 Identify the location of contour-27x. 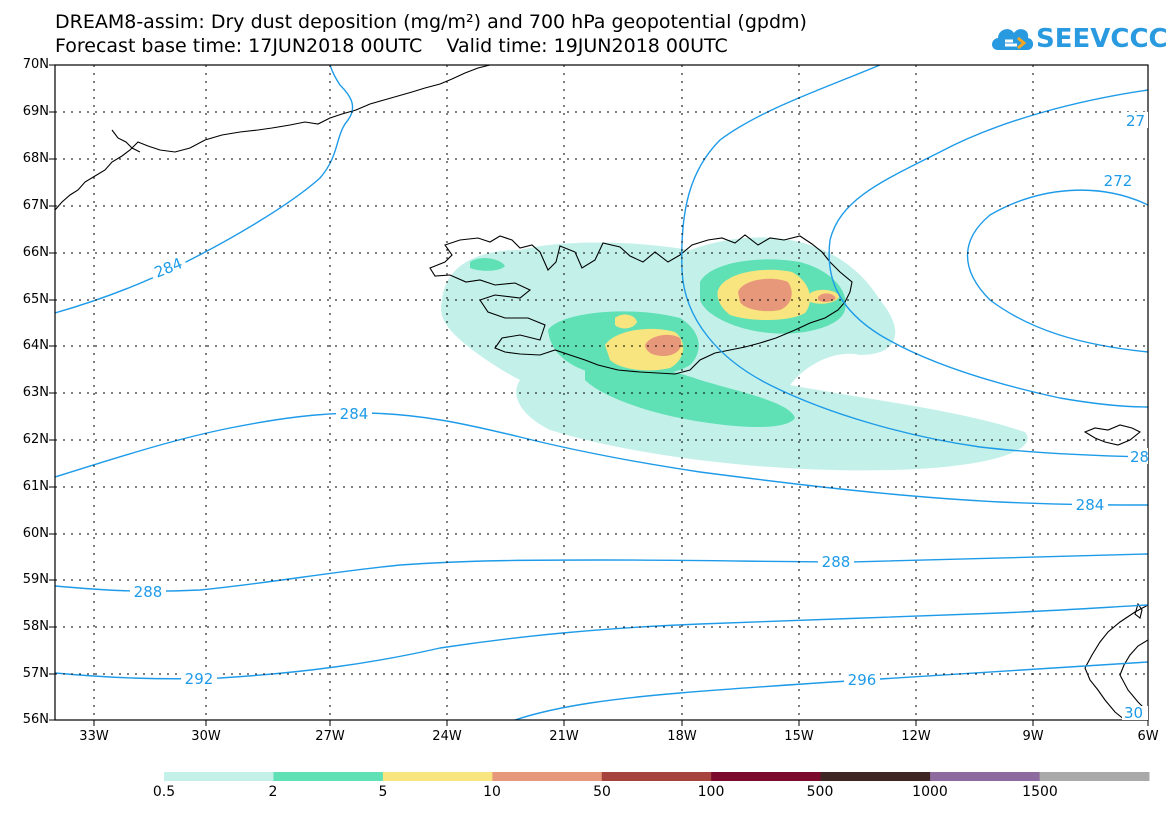
(988, 248).